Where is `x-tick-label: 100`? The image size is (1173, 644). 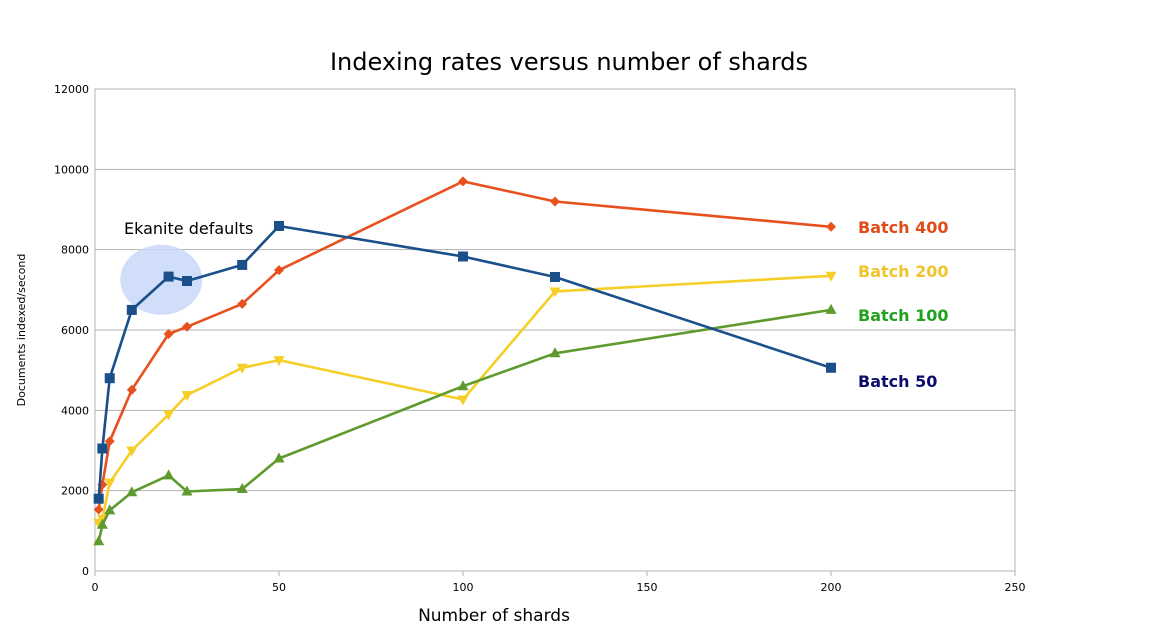 x-tick-label: 100 is located at coordinates (463, 587).